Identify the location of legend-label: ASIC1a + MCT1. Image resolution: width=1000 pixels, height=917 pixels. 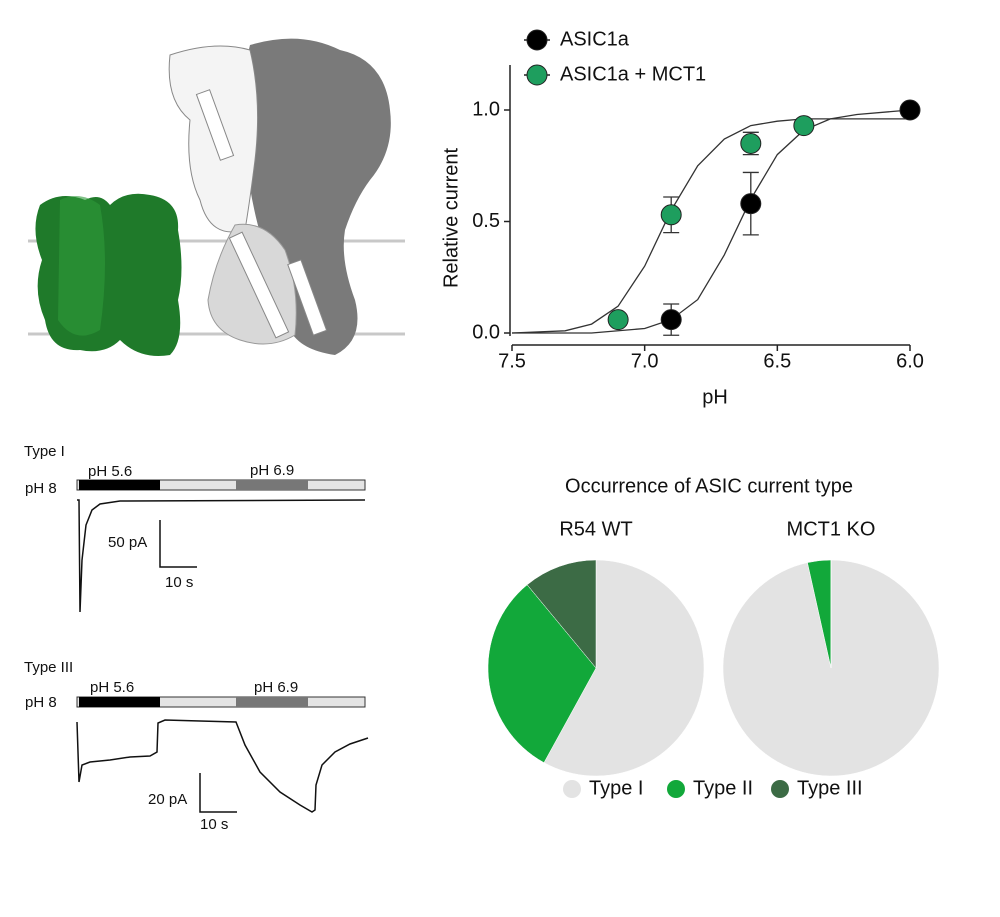
(633, 74).